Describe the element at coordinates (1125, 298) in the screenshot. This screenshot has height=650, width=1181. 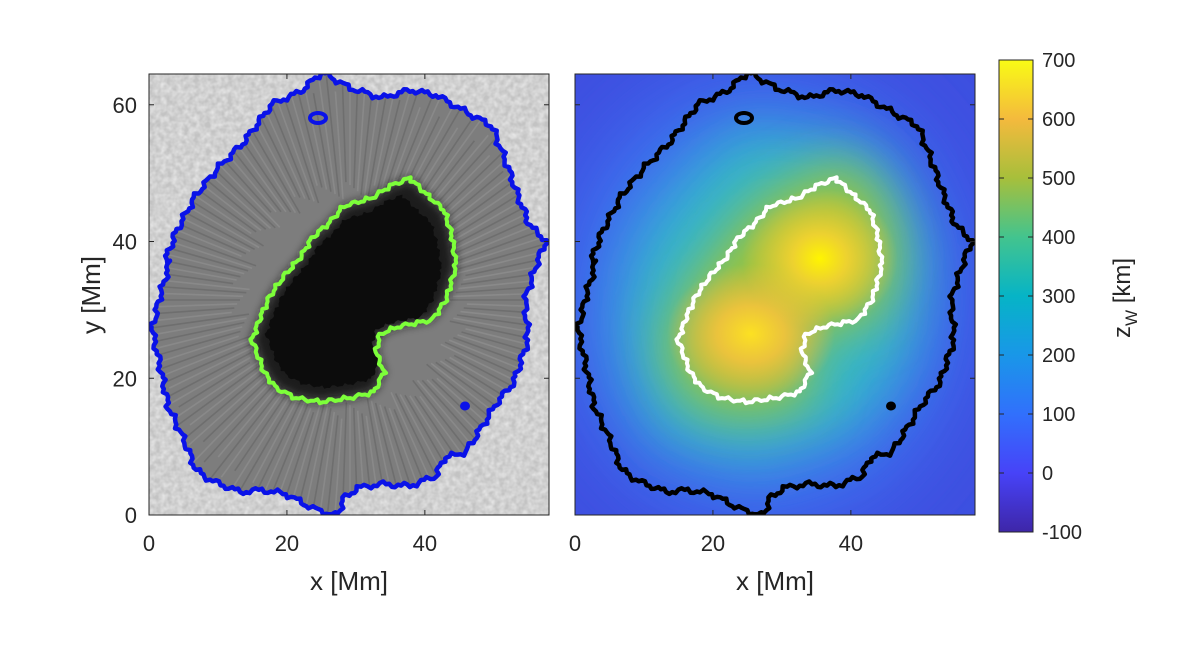
I see `colorbar-label: zW [km]` at that location.